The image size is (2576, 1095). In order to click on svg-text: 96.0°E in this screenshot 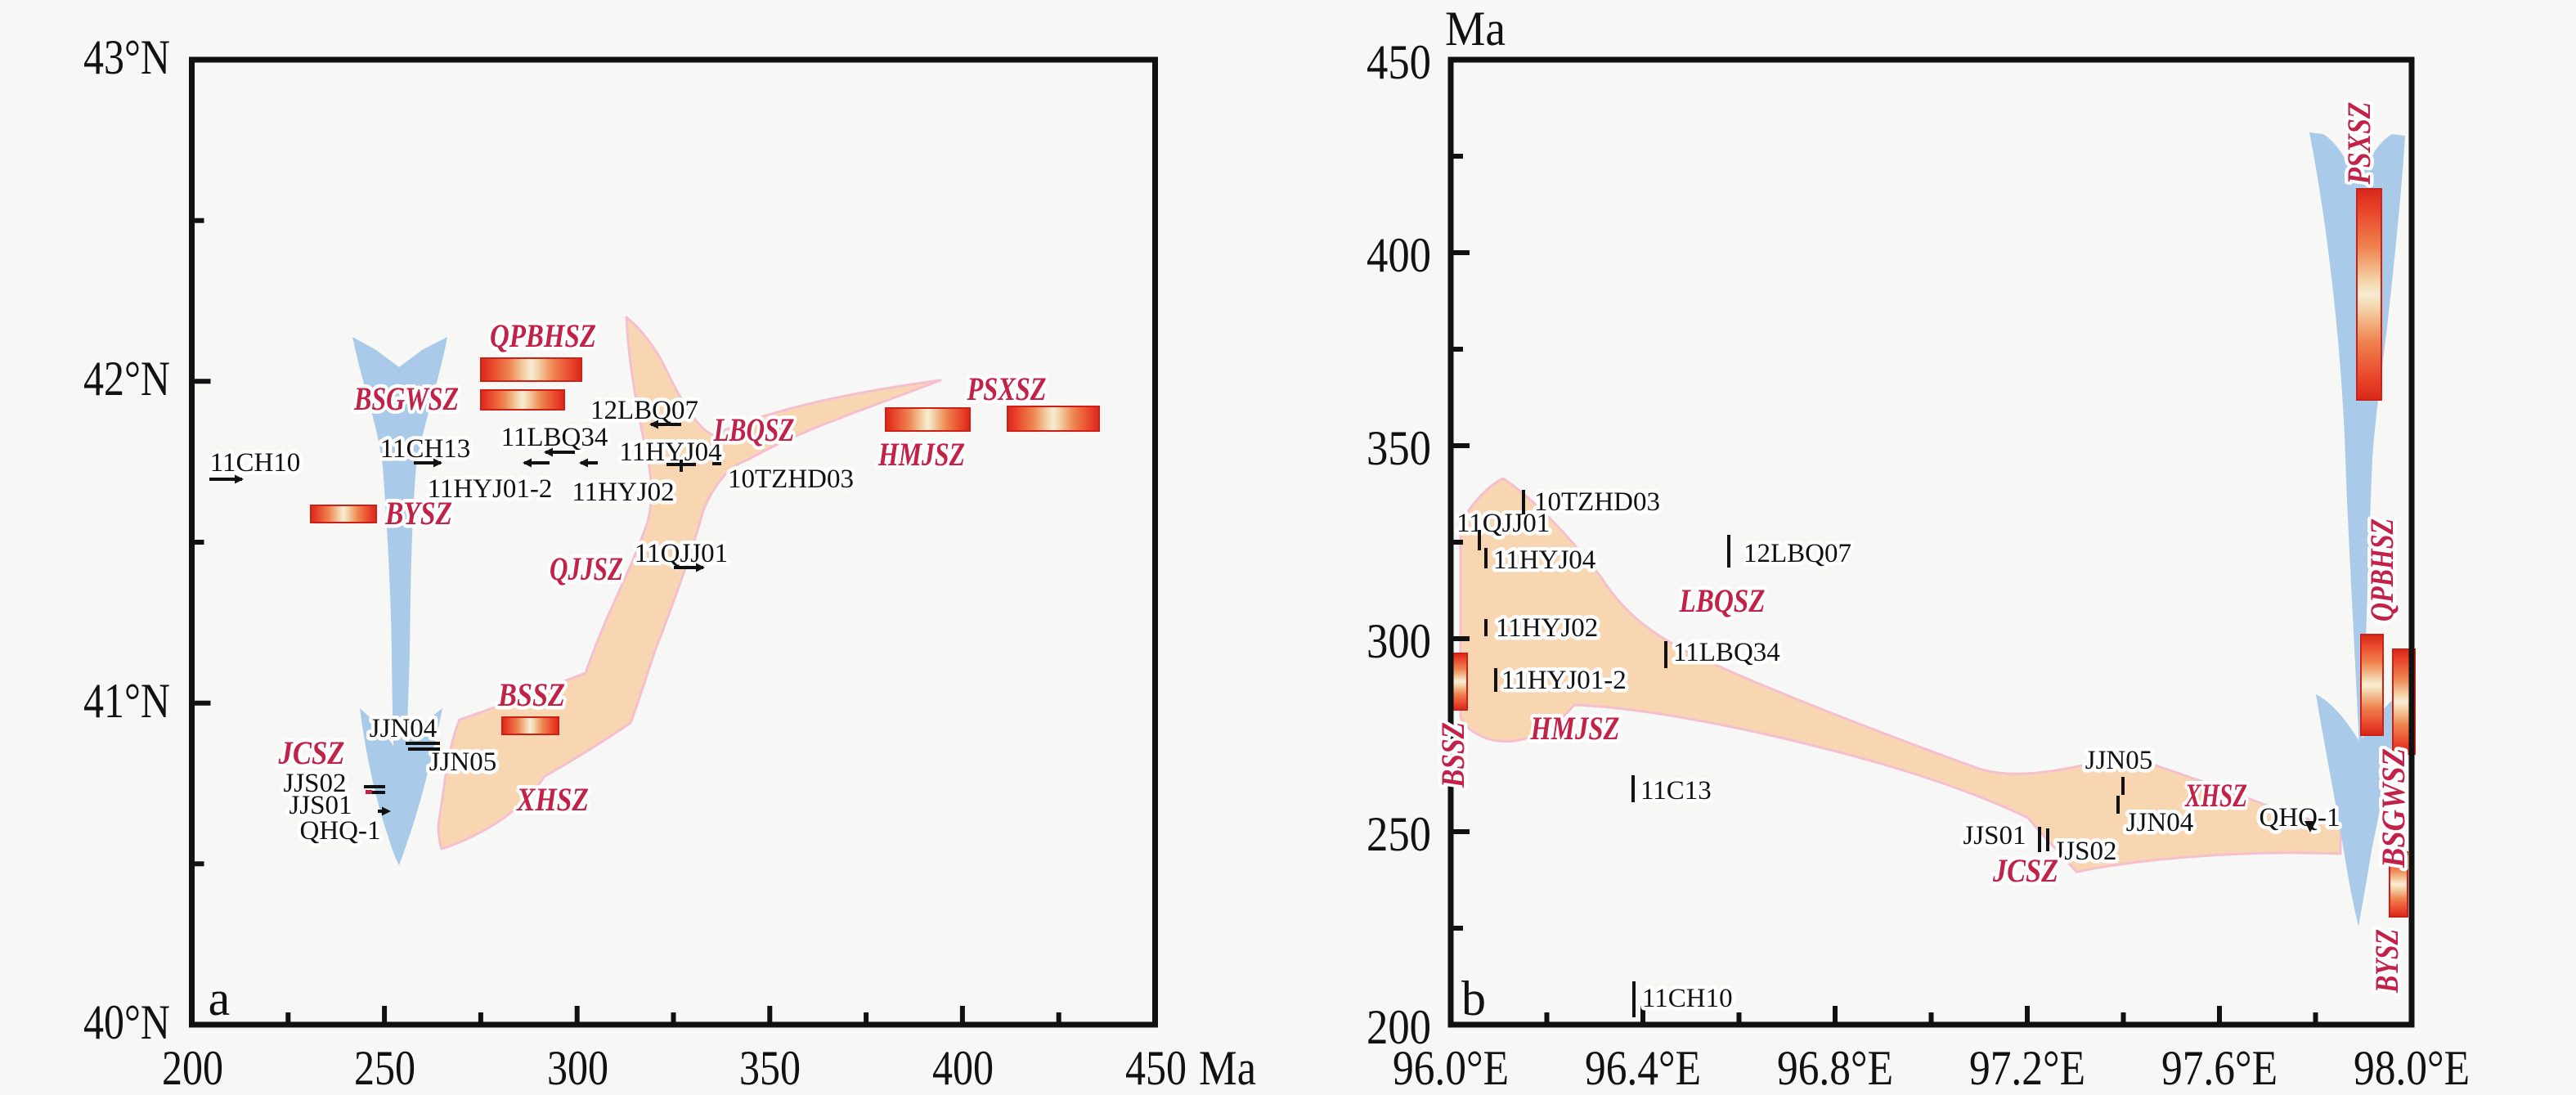, I will do `click(1451, 1068)`.